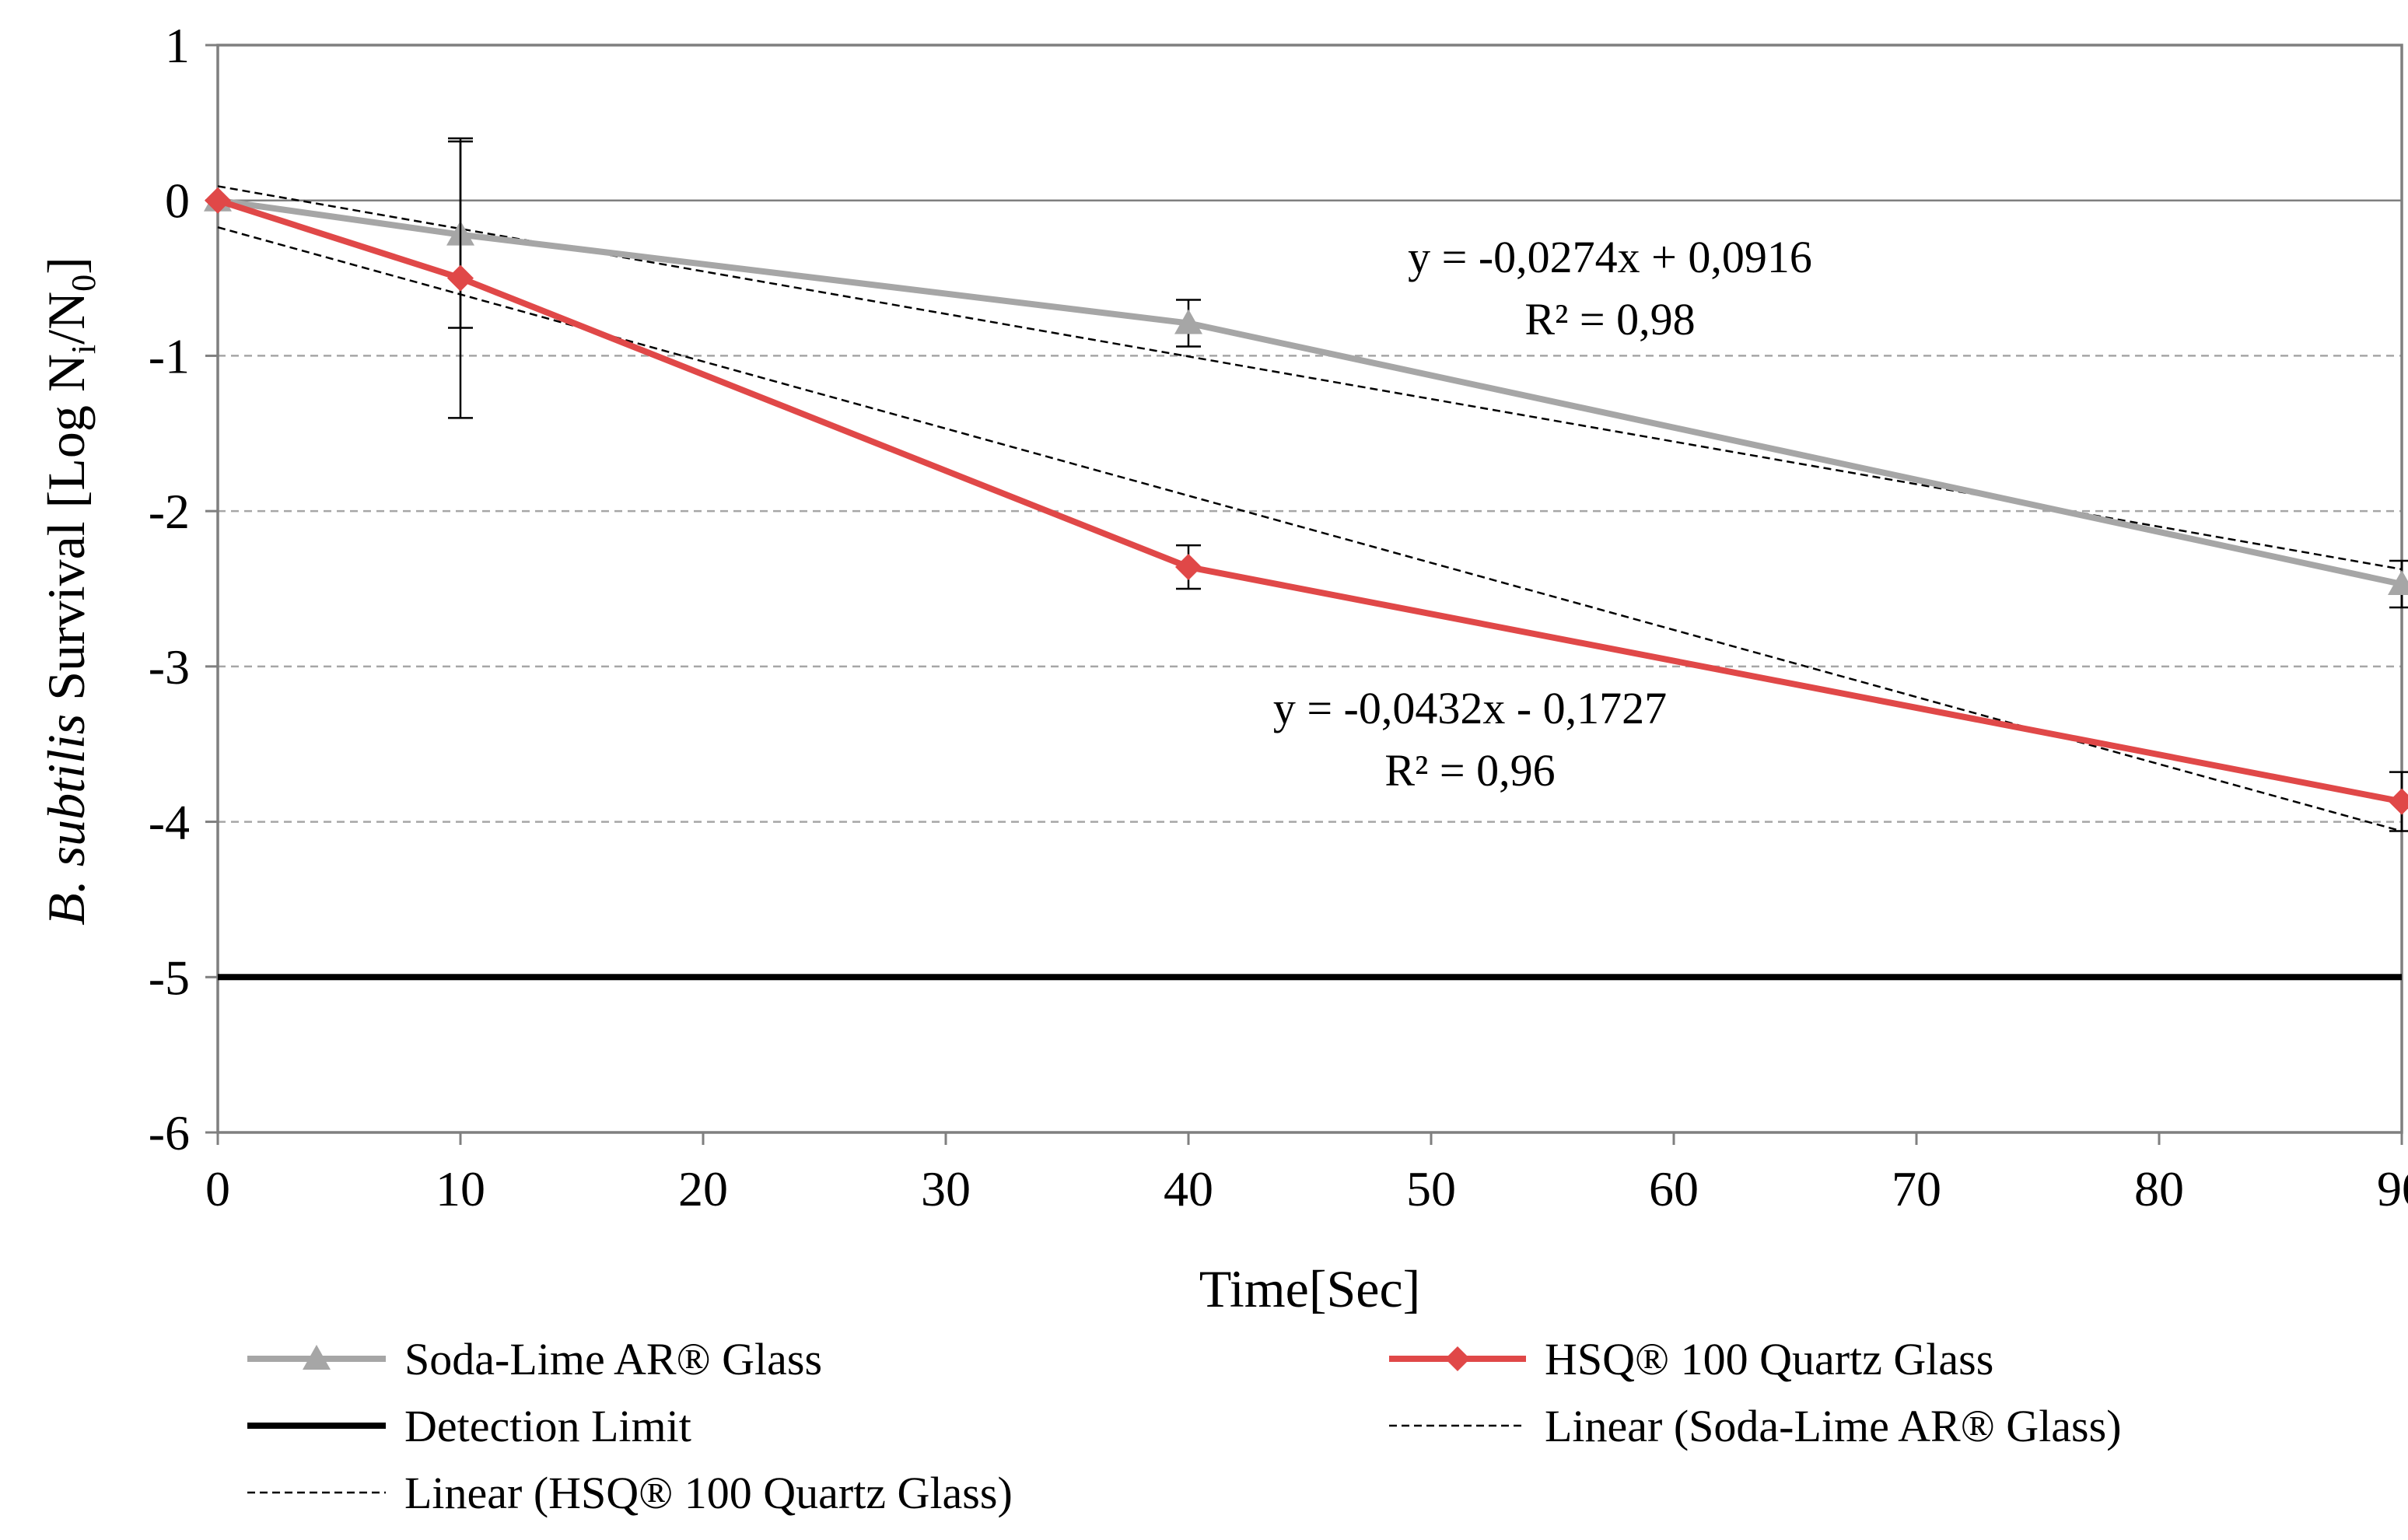 This screenshot has width=2408, height=1540. Describe the element at coordinates (1834, 1426) in the screenshot. I see `legend-soda-trend-label: Linear (Soda-Lime AR® Glass)` at that location.